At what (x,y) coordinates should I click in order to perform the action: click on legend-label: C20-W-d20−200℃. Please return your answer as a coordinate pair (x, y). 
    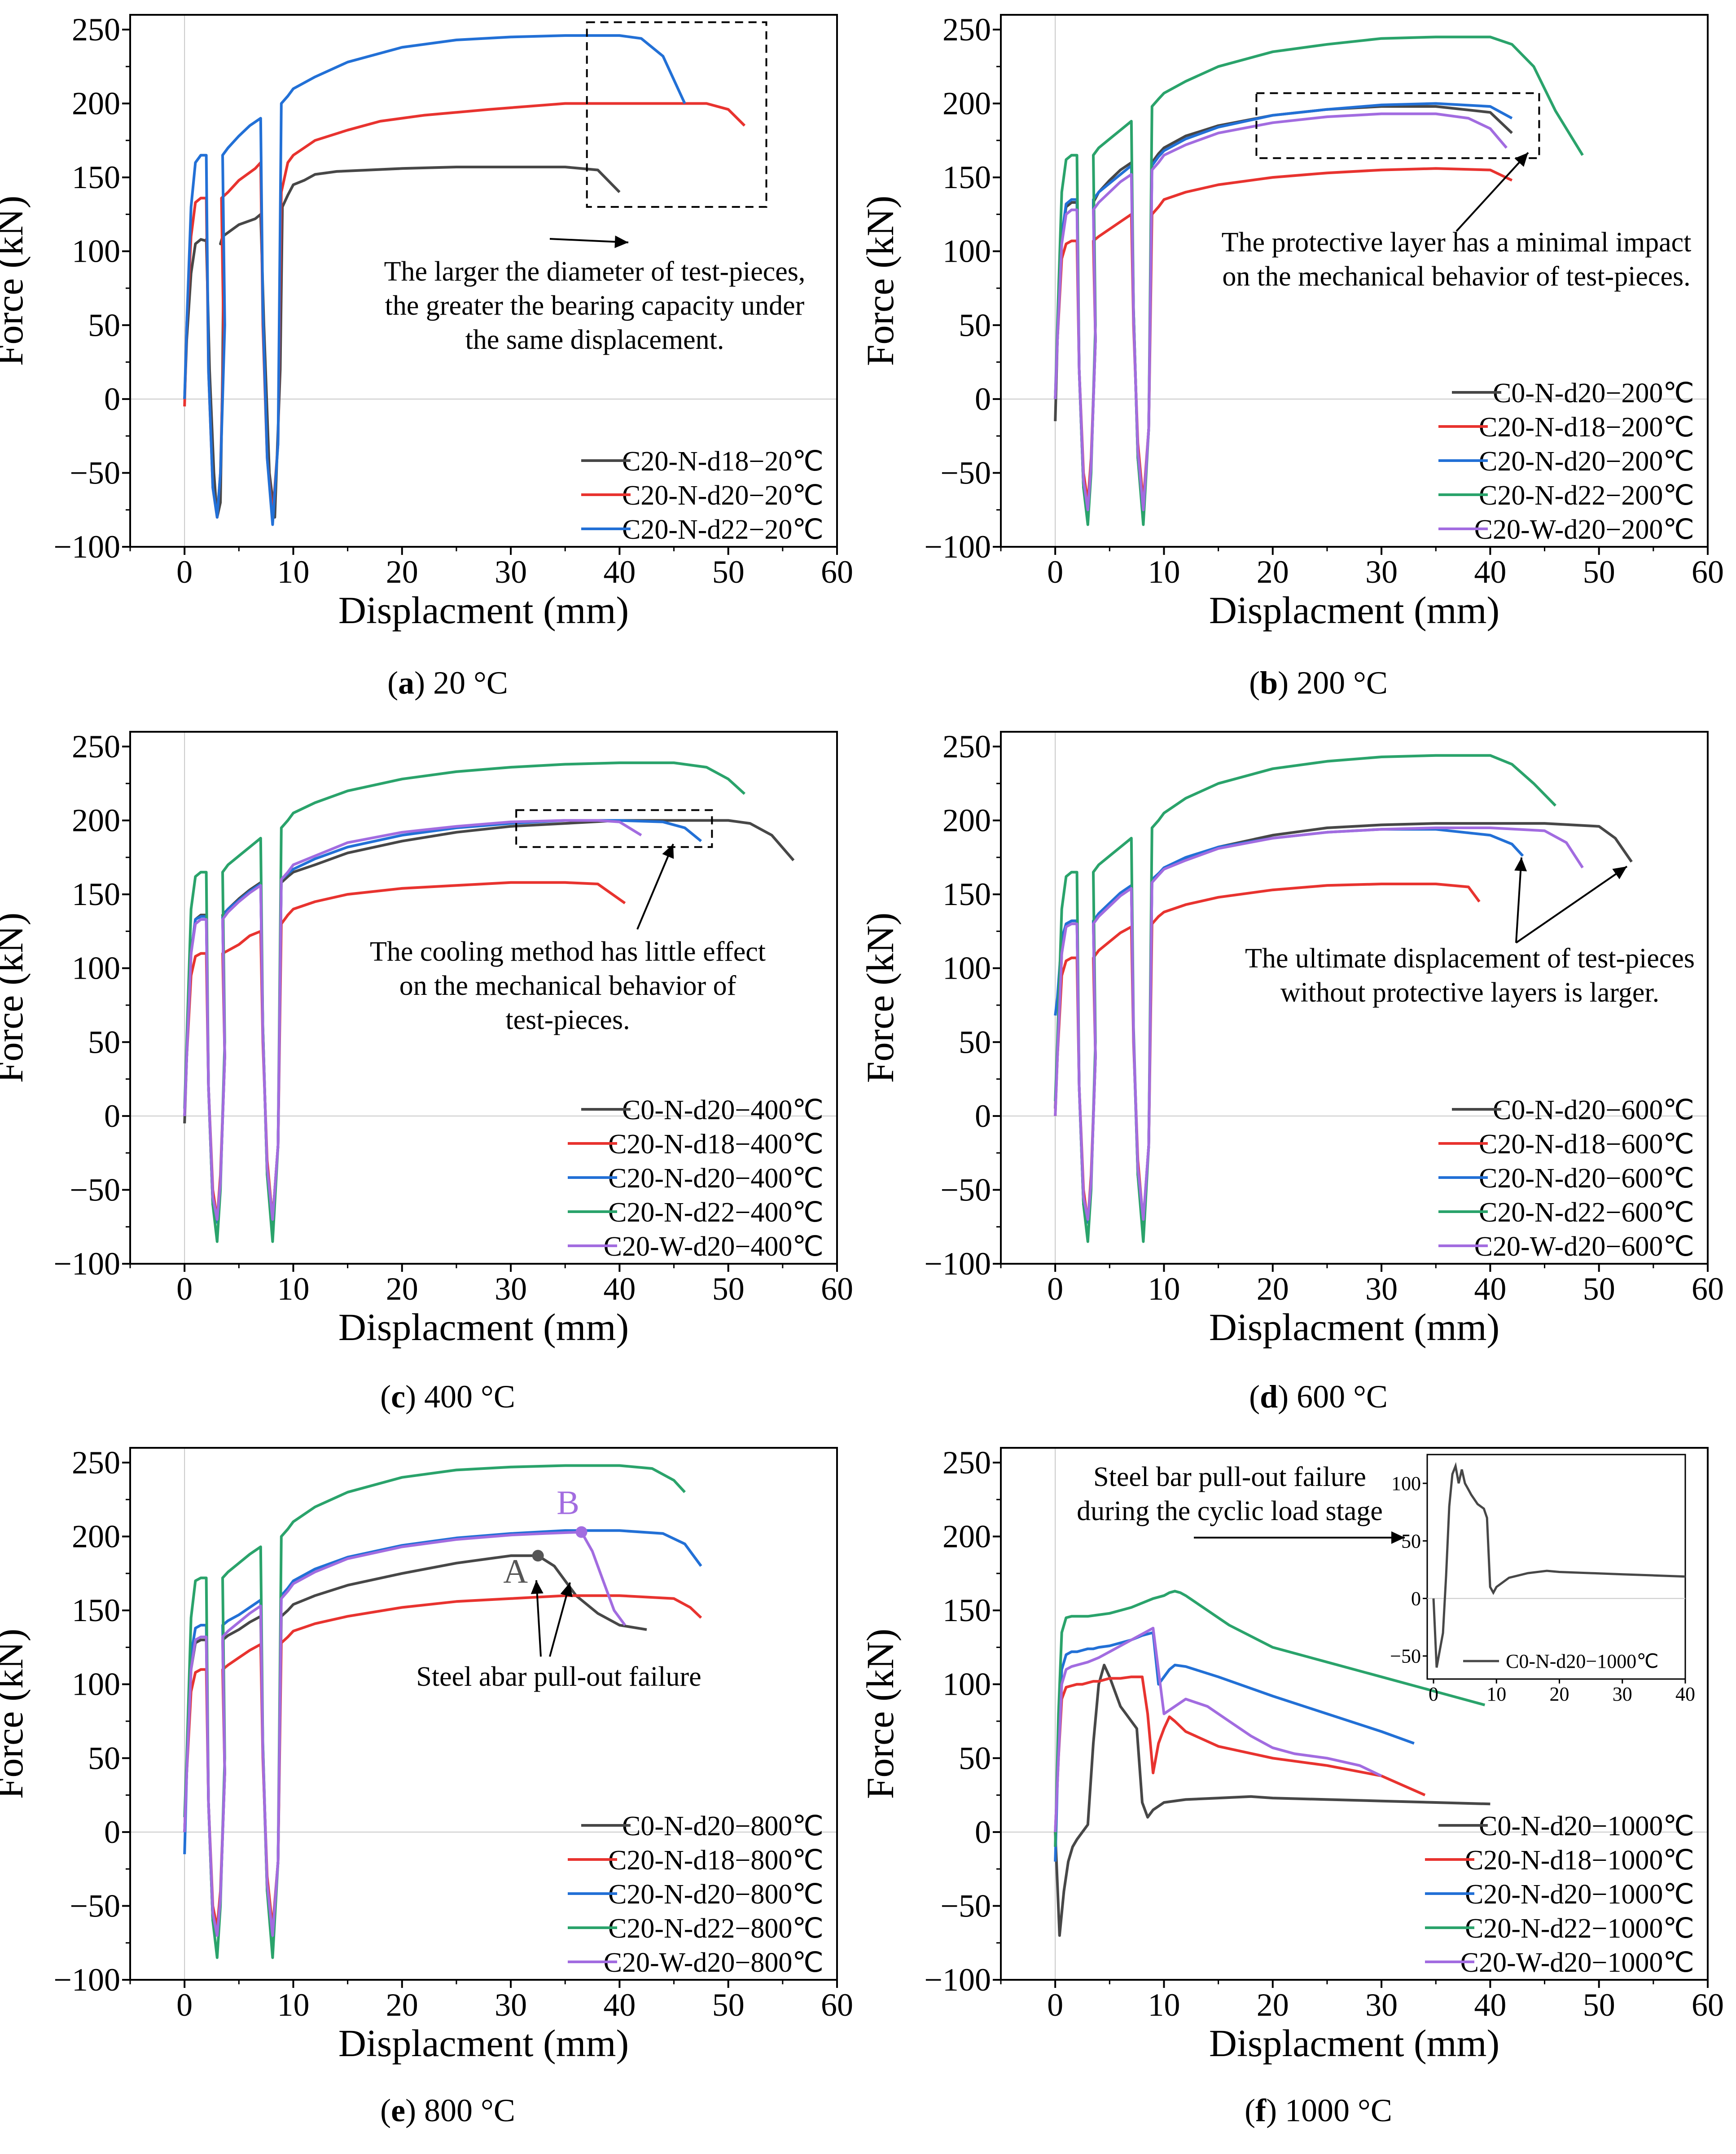
    Looking at the image, I should click on (1584, 529).